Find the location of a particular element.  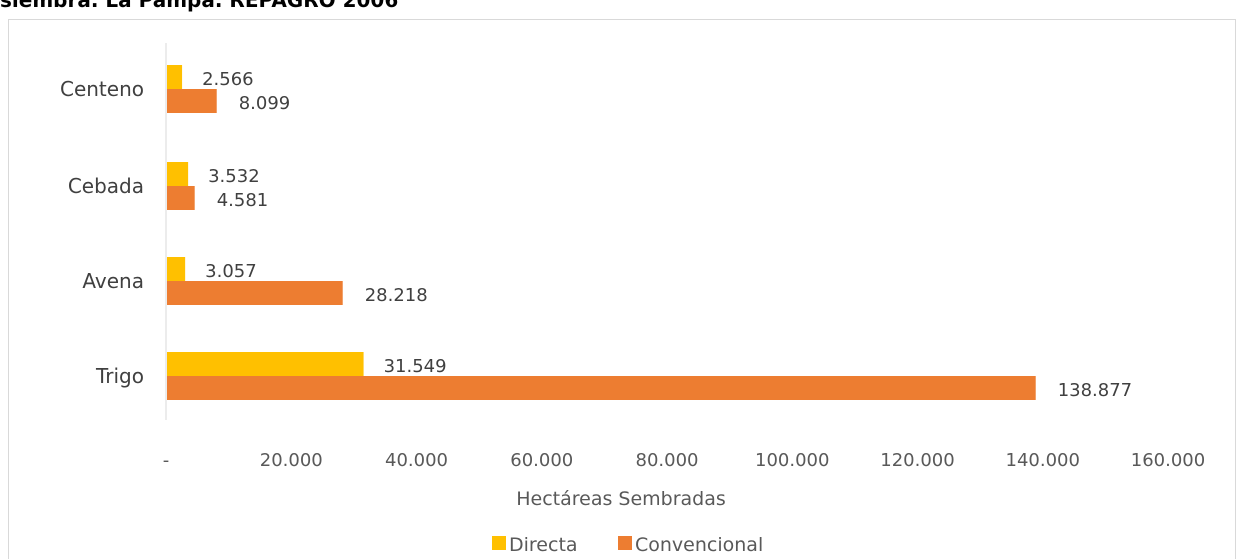

x-tick-label: 120.000 is located at coordinates (917, 460).